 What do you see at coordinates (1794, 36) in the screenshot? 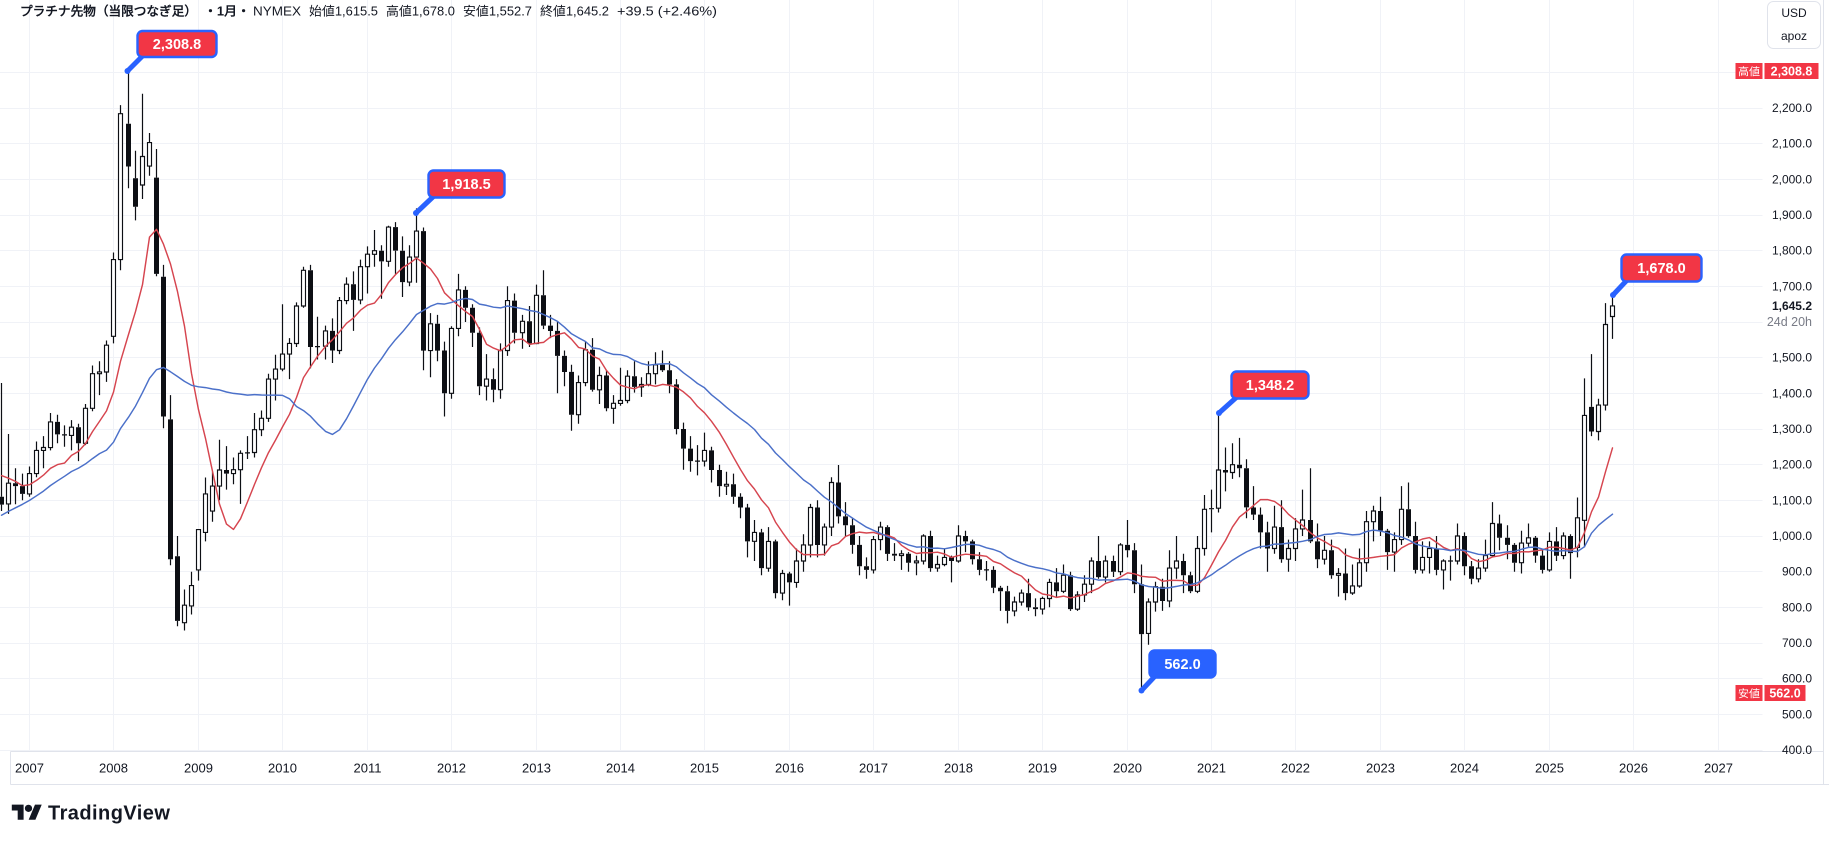
I see `svg-text: apoz` at bounding box center [1794, 36].